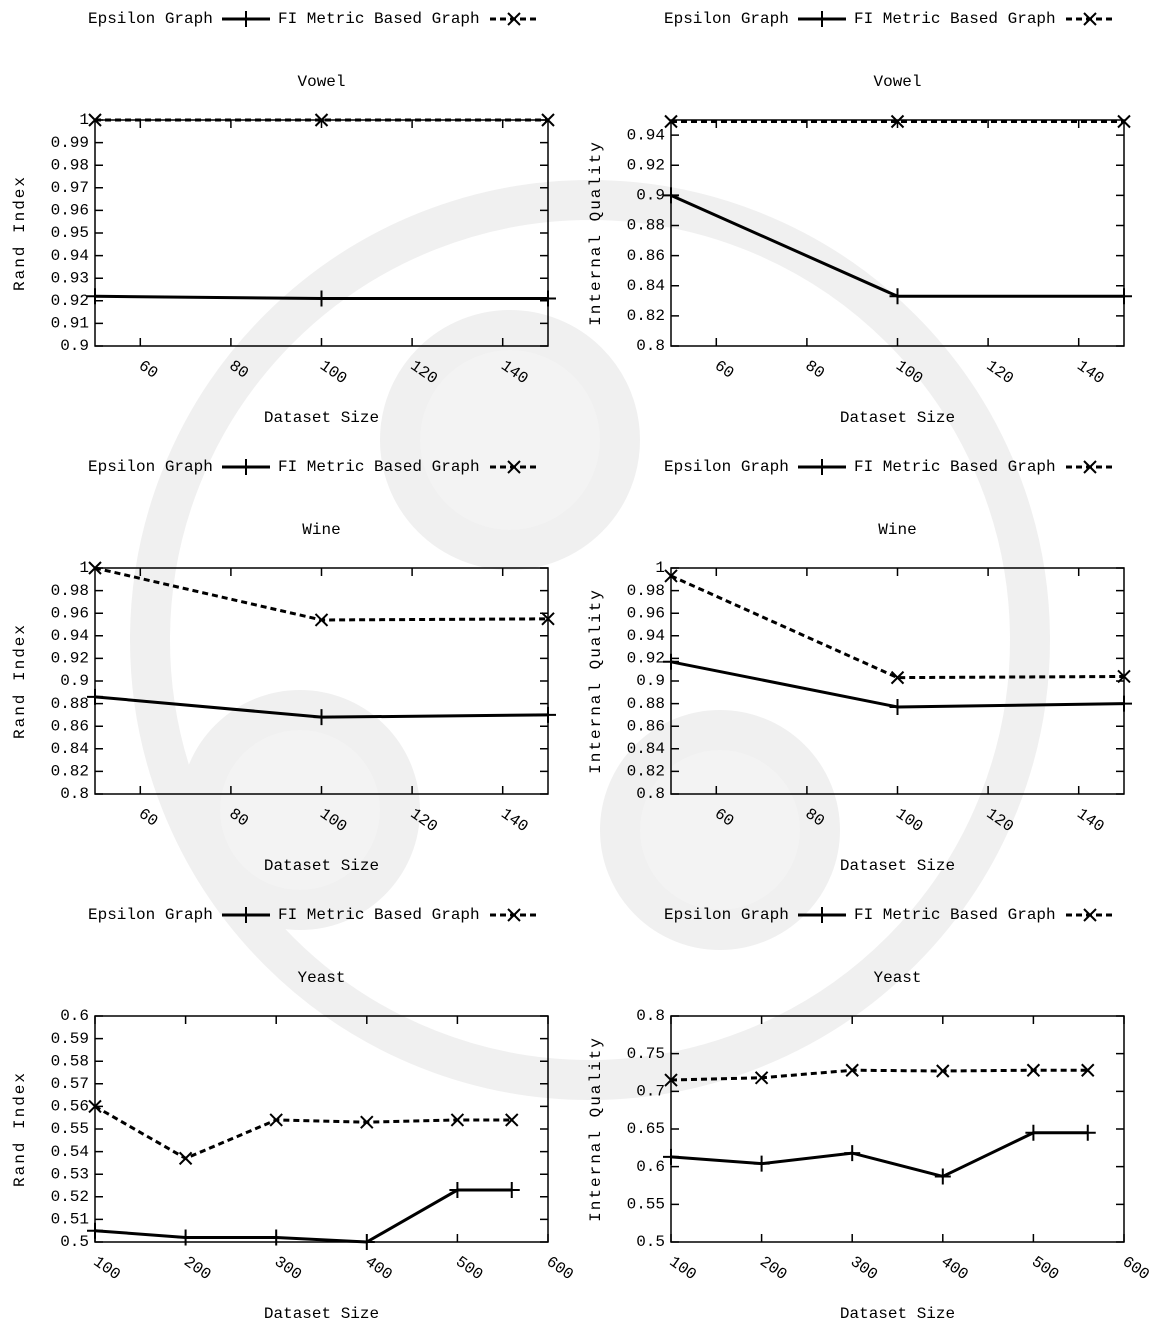 The width and height of the screenshot is (1168, 1328). I want to click on y-tick-label: 0.98, so click(646, 591).